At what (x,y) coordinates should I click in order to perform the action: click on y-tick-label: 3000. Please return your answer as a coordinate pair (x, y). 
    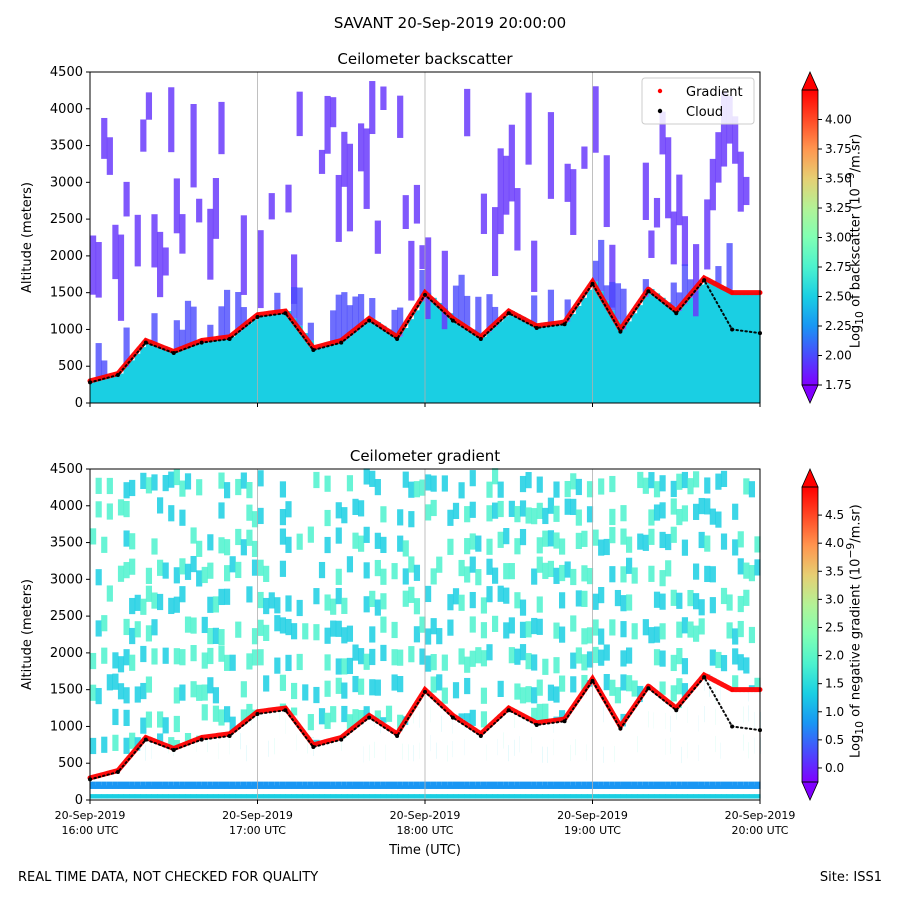
    Looking at the image, I should click on (66, 182).